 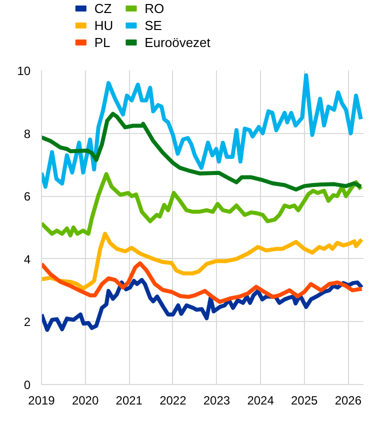 What do you see at coordinates (154, 8) in the screenshot?
I see `legend-label: RO` at bounding box center [154, 8].